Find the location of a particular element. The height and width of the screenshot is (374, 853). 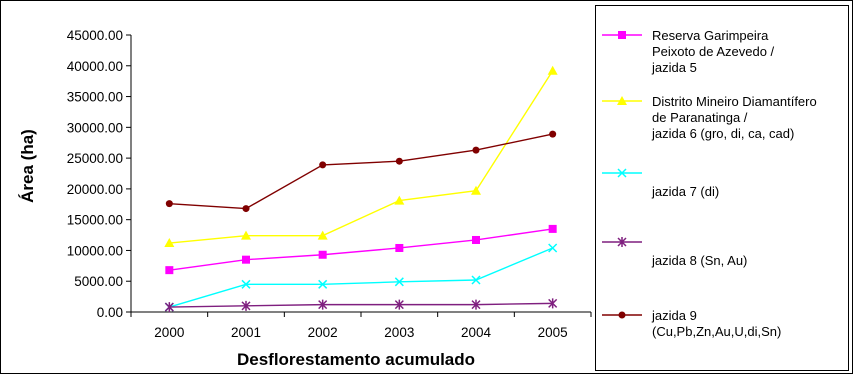

y-tick-label: 40000.00 is located at coordinates (95, 66).